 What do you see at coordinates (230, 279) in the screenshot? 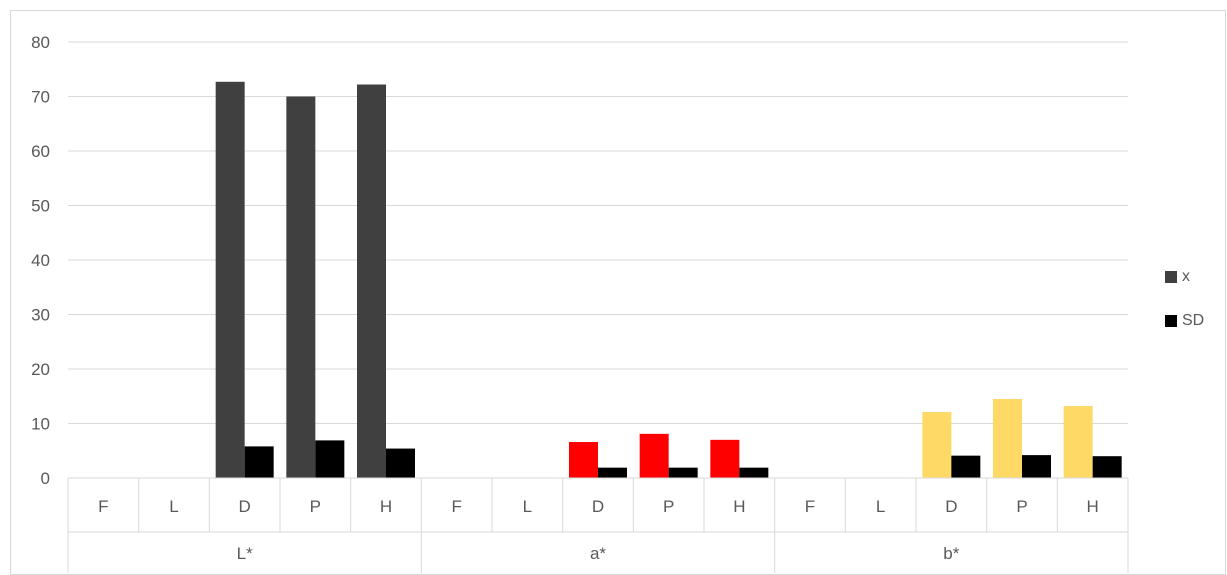
I see `bar-x-Lstar-D` at bounding box center [230, 279].